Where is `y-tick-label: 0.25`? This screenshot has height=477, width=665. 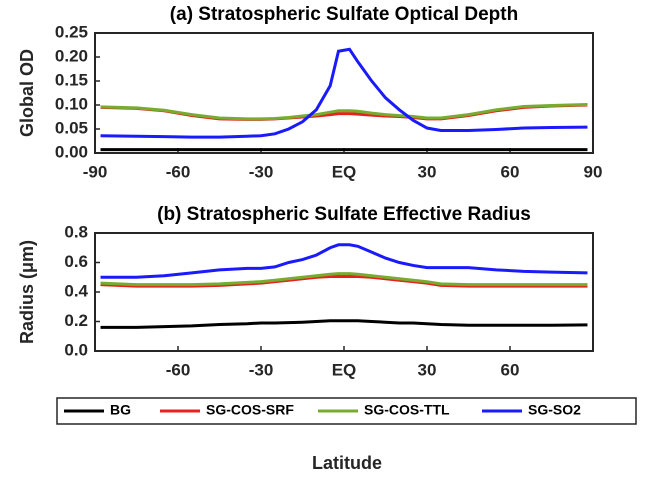
y-tick-label: 0.25 is located at coordinates (71, 31).